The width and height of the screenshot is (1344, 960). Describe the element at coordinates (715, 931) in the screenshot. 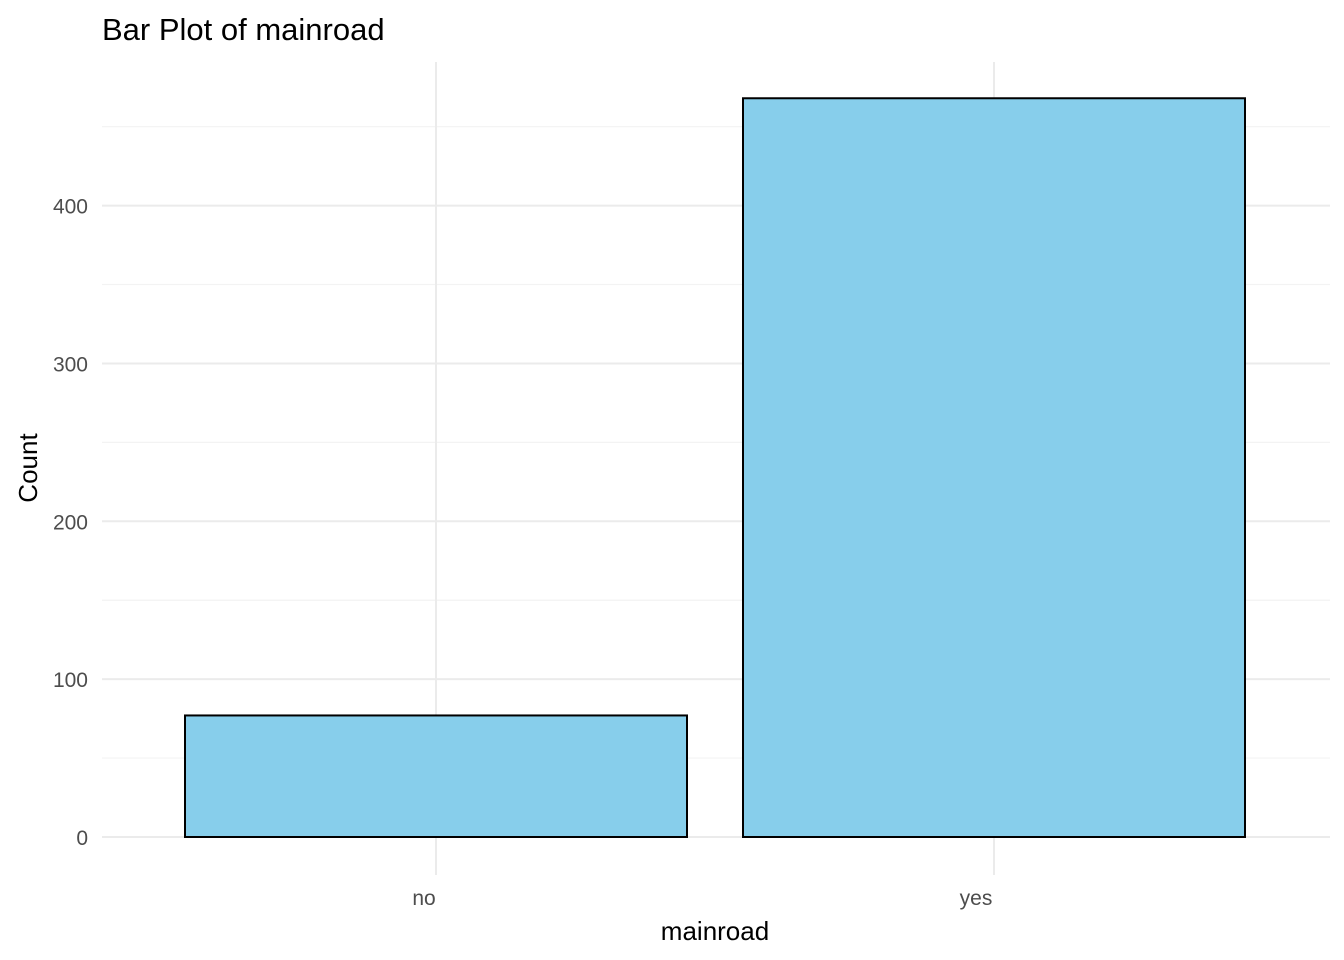

I see `x-axis-title: mainroad` at that location.